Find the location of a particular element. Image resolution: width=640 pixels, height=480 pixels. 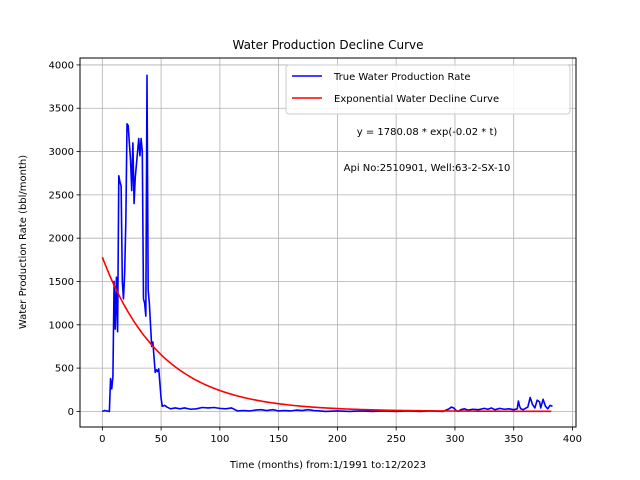

y-tick-label: 3500 is located at coordinates (61, 109).